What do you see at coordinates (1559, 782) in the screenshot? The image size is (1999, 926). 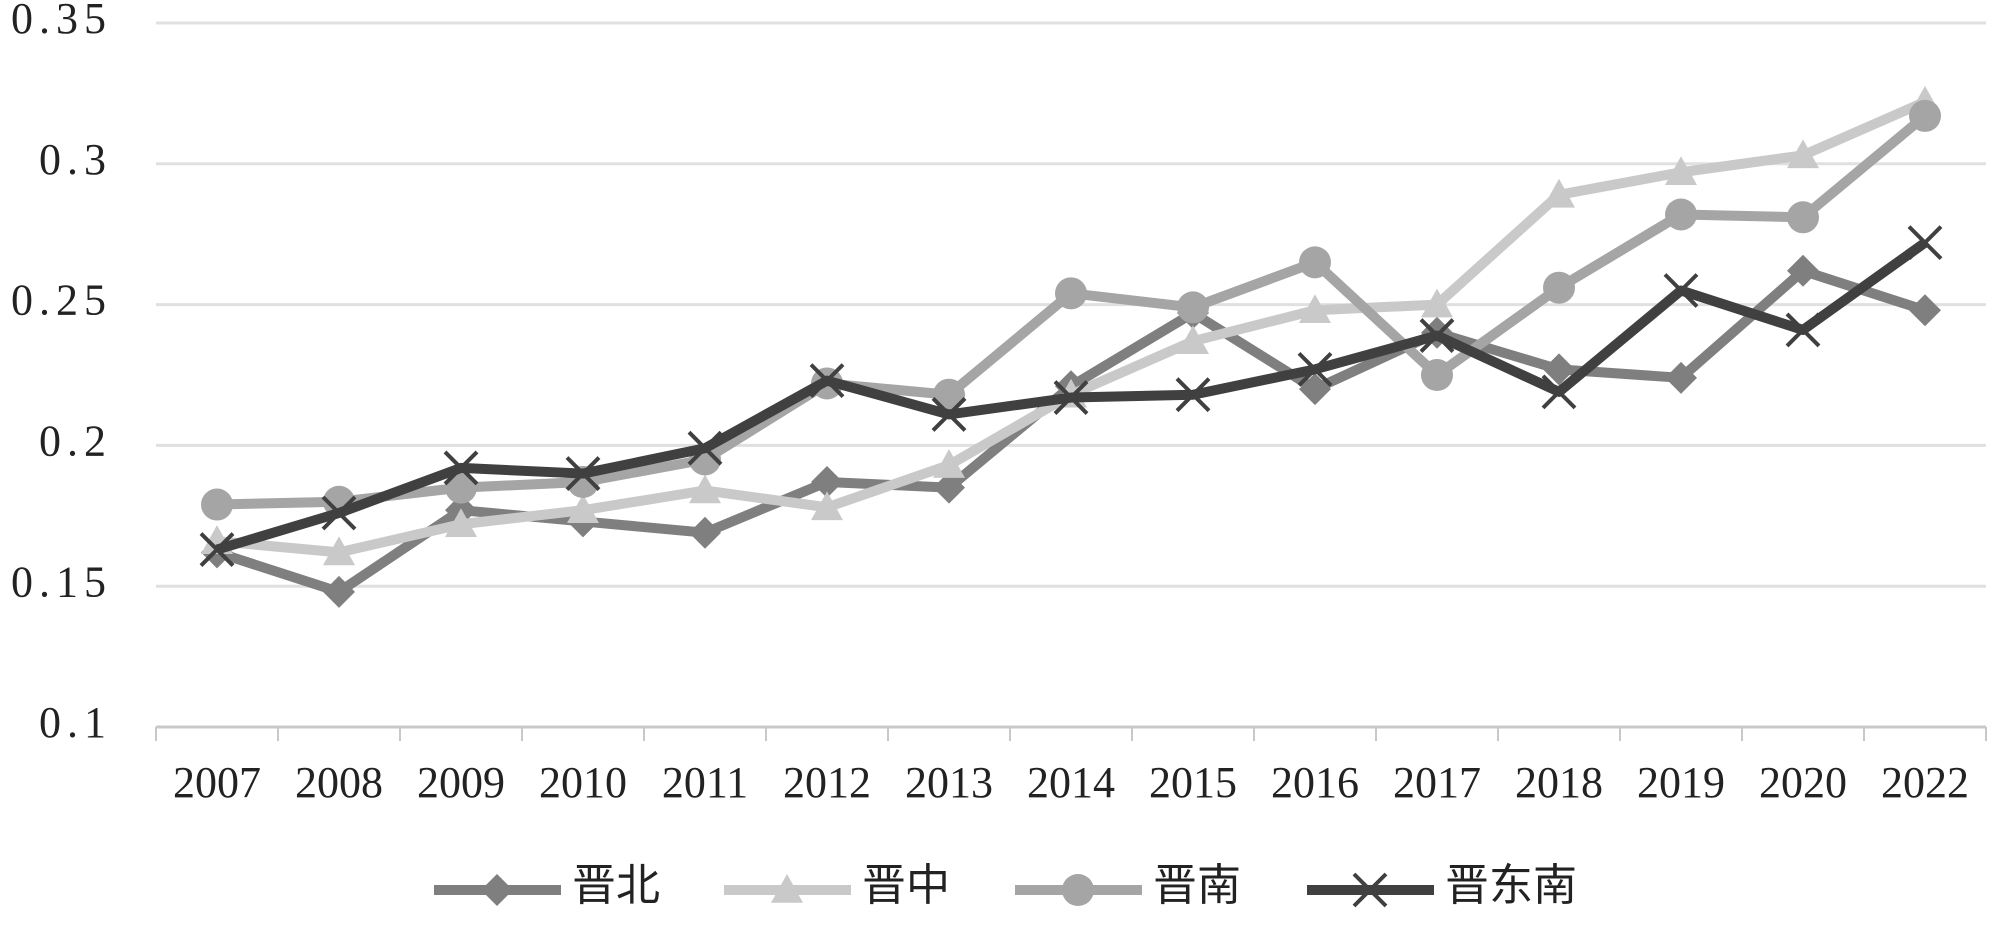 I see `x-tick-label: 2018` at bounding box center [1559, 782].